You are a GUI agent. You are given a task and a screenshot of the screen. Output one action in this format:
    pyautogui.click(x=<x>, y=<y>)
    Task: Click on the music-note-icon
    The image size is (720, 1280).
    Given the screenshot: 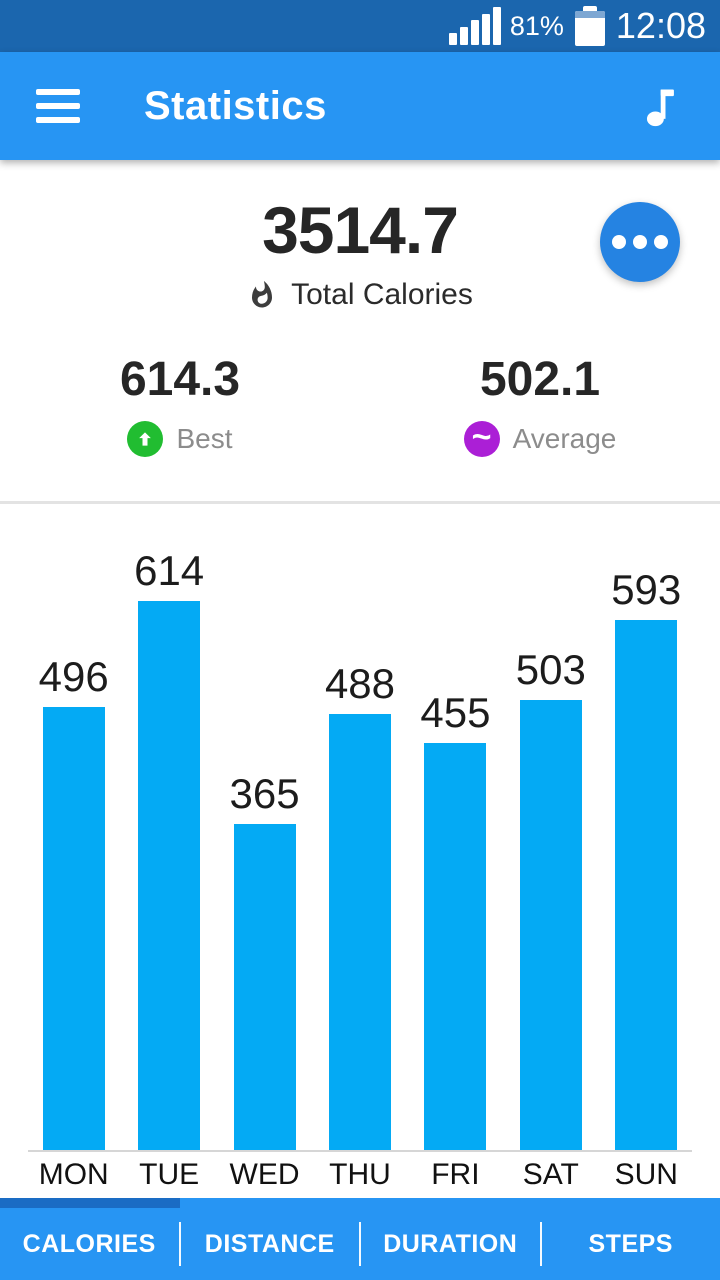 What is the action you would take?
    pyautogui.click(x=662, y=106)
    